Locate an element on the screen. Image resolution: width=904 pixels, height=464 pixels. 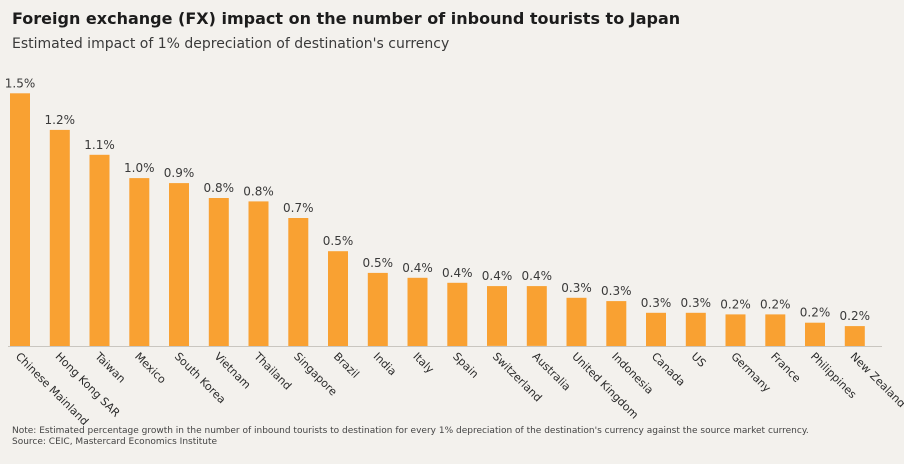
bar-france is located at coordinates (775, 330).